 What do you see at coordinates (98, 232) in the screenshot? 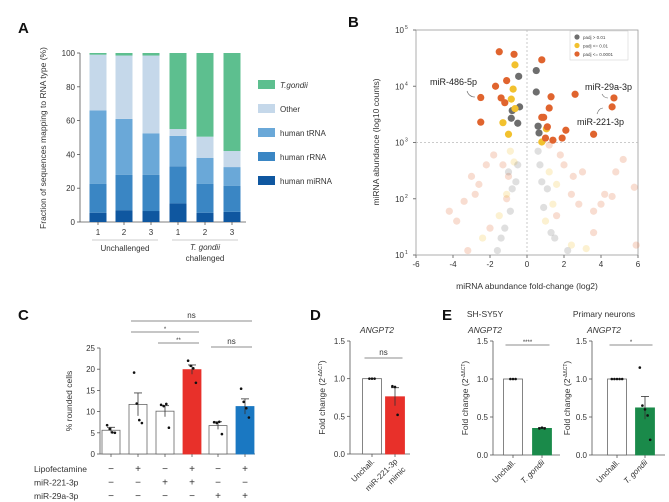
I see `x-tick-label: 1` at bounding box center [98, 232].